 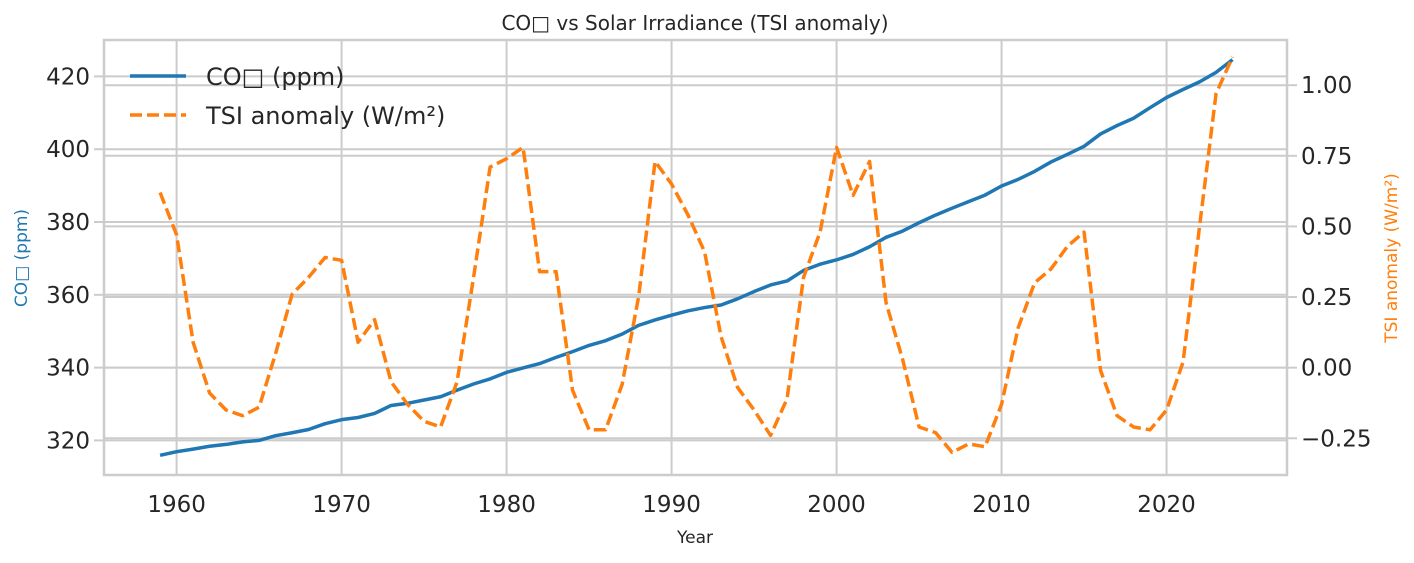 I want to click on chart-title: CO□ vs Solar Irradiance (TSI anomaly), so click(x=694, y=23).